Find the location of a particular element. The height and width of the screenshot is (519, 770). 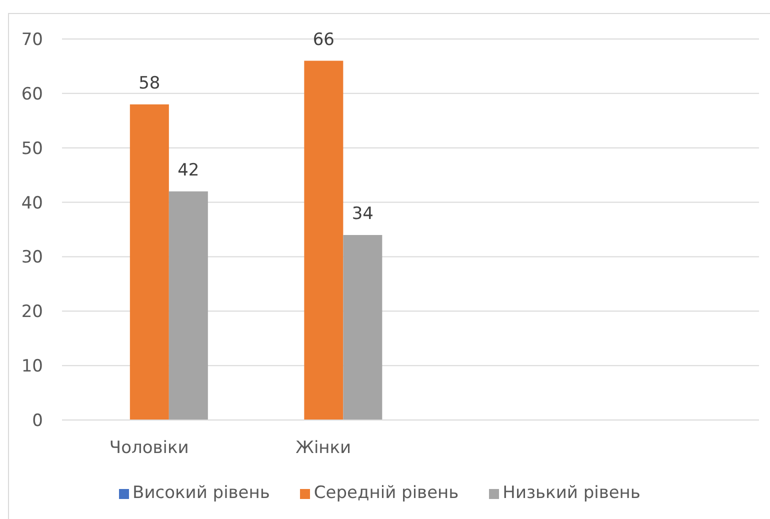

y-tick-label: 40 is located at coordinates (32, 203).